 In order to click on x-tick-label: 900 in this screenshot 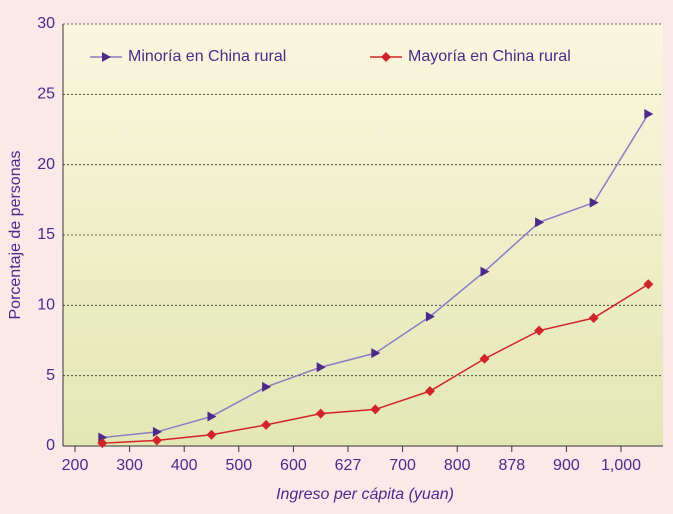, I will do `click(566, 465)`.